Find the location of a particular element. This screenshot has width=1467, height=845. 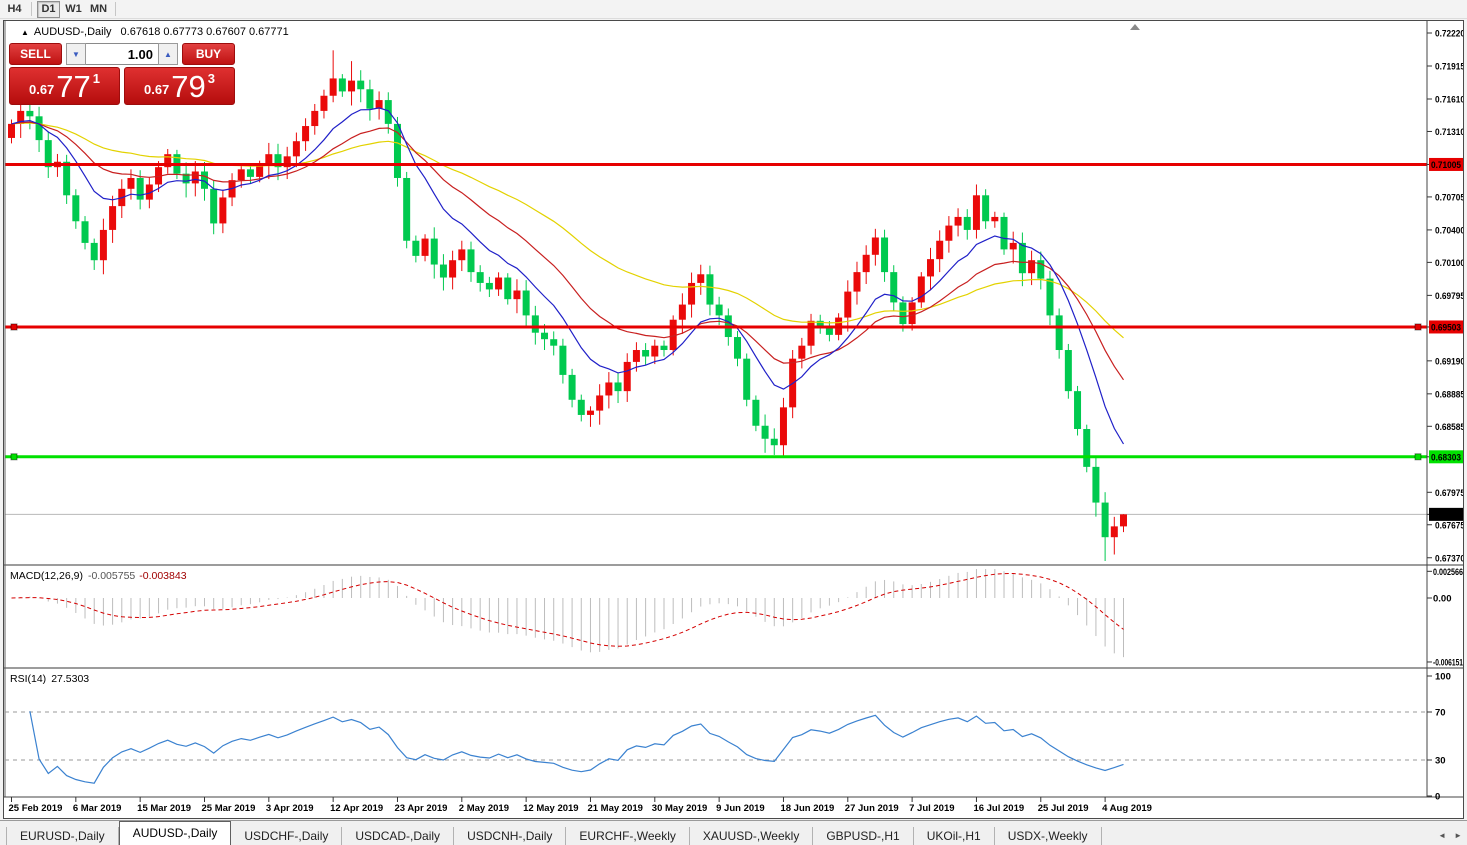

svg-text: 0 is located at coordinates (1437, 797).